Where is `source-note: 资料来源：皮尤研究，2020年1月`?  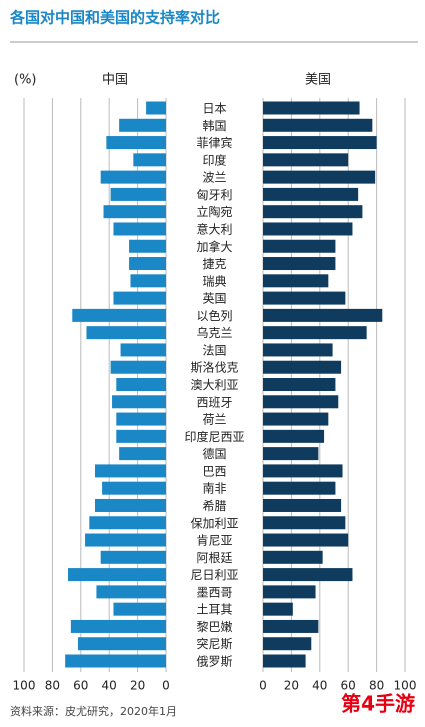 source-note: 资料来源：皮尤研究，2020年1月 is located at coordinates (93, 711).